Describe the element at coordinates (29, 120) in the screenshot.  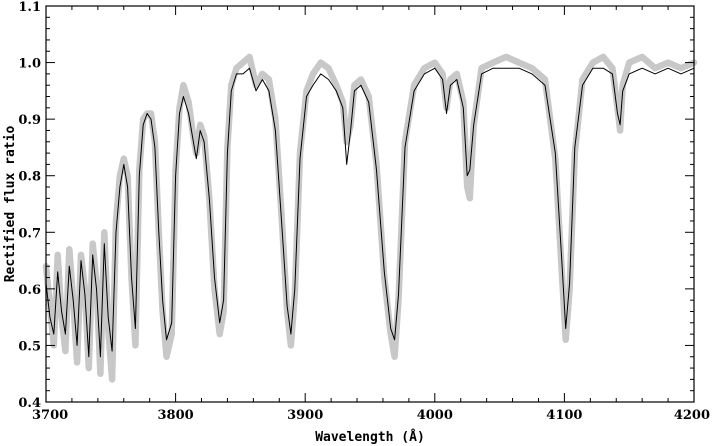
I see `y-tick-label: 0.9` at that location.